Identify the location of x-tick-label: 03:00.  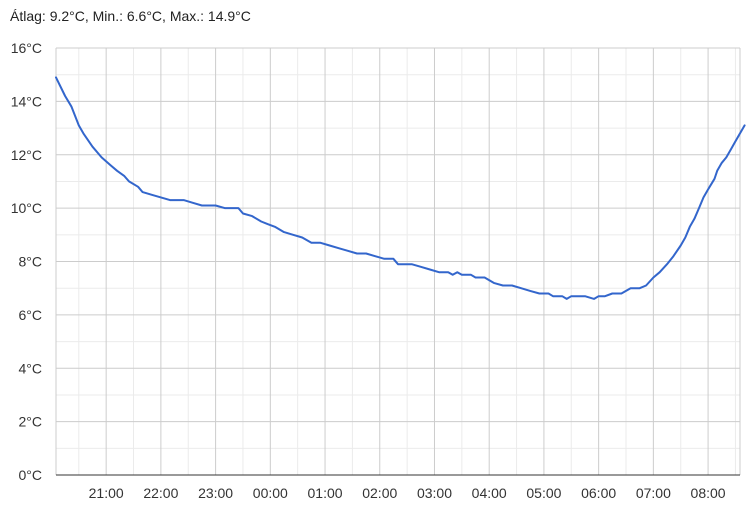
(434, 493).